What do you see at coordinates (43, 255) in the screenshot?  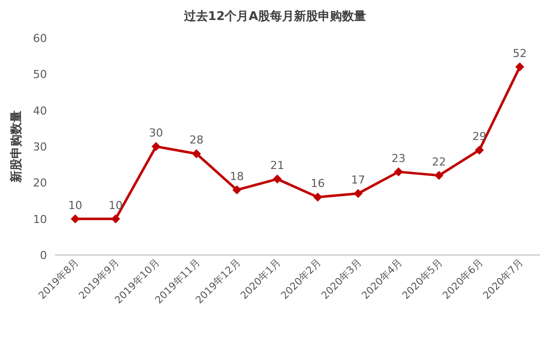 I see `ytick: 0` at bounding box center [43, 255].